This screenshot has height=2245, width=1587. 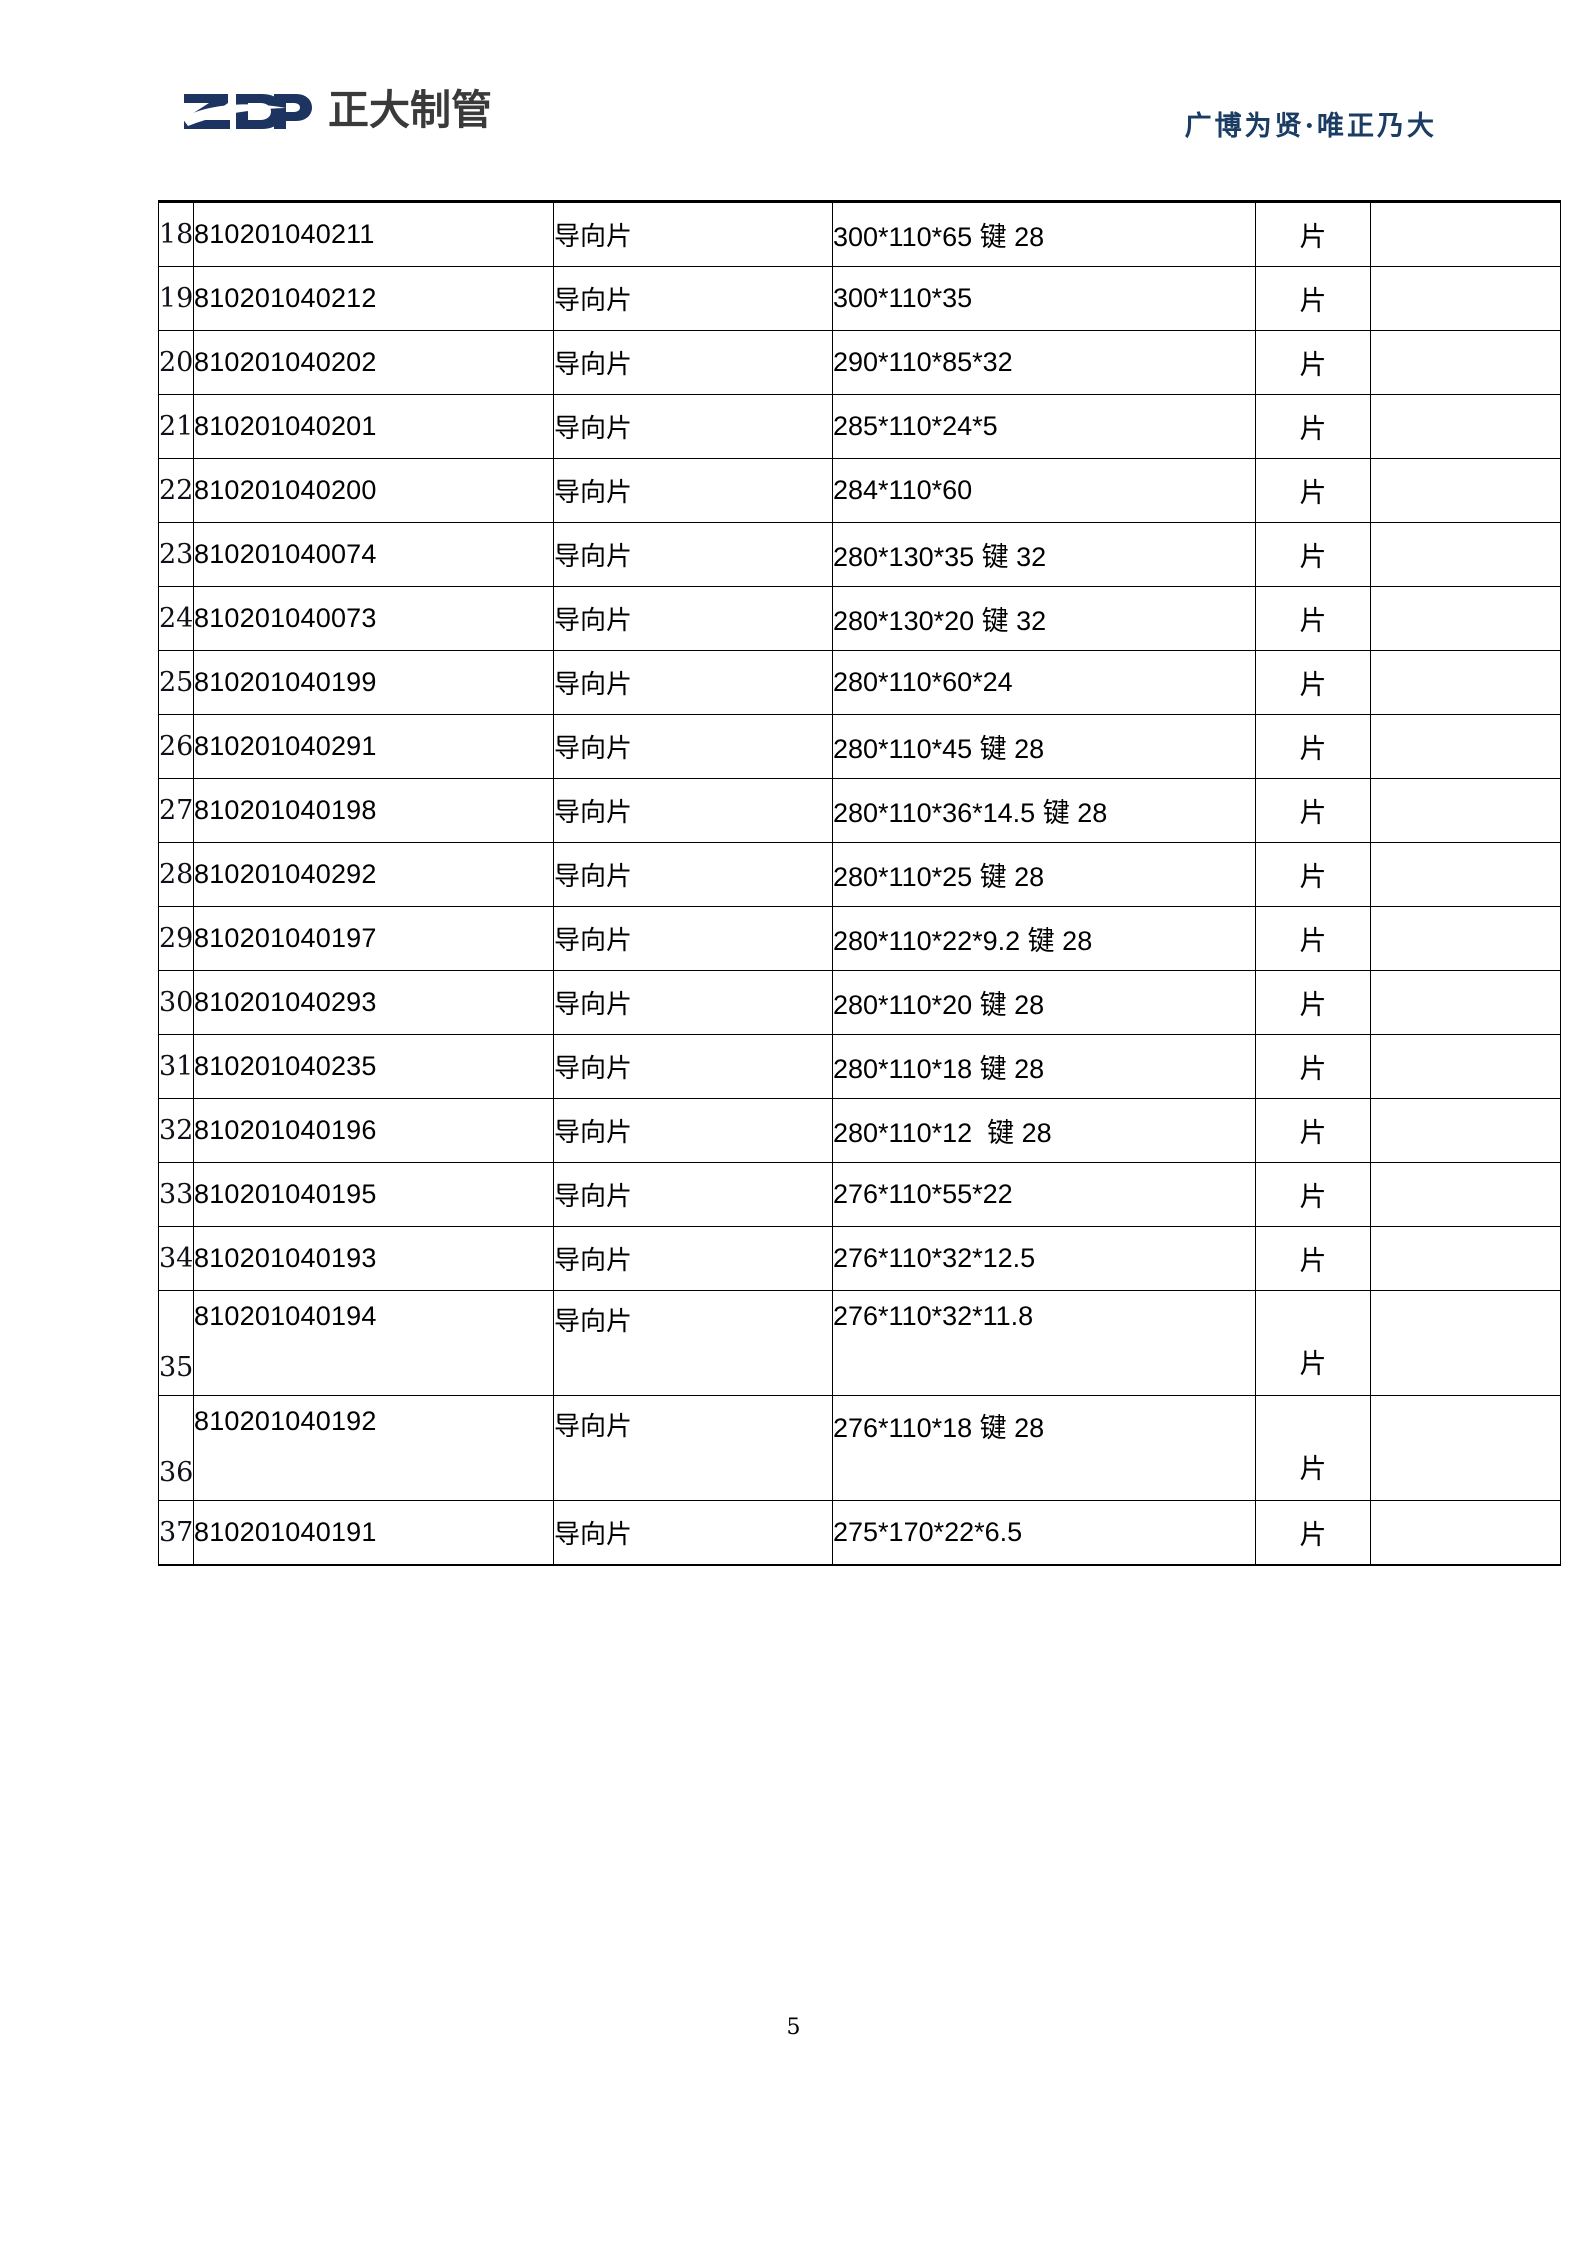 I want to click on part-code-cell: 810201040198, so click(x=373, y=810).